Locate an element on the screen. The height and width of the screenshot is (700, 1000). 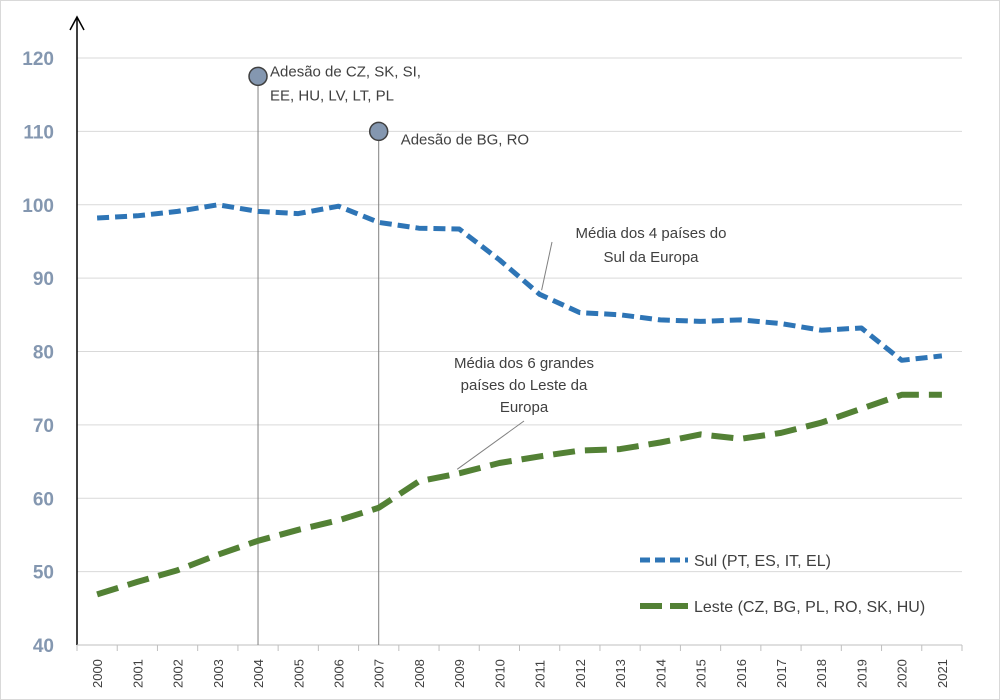
x-tick-label: 2009 is located at coordinates (459, 673).